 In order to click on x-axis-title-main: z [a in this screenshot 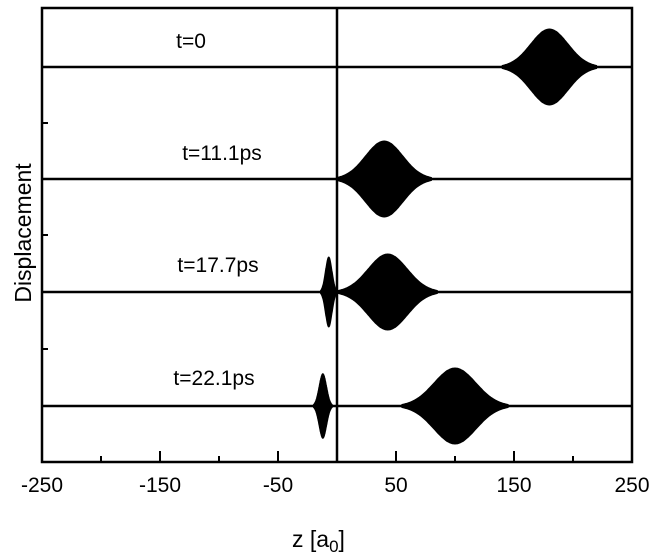, I will do `click(310, 539)`.